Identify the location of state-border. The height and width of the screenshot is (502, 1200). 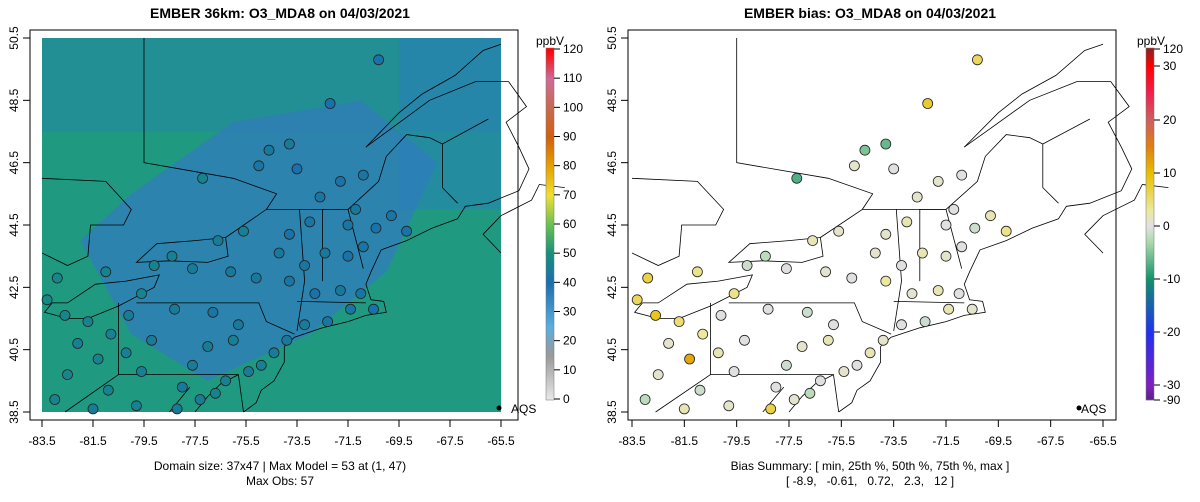
(215, 318).